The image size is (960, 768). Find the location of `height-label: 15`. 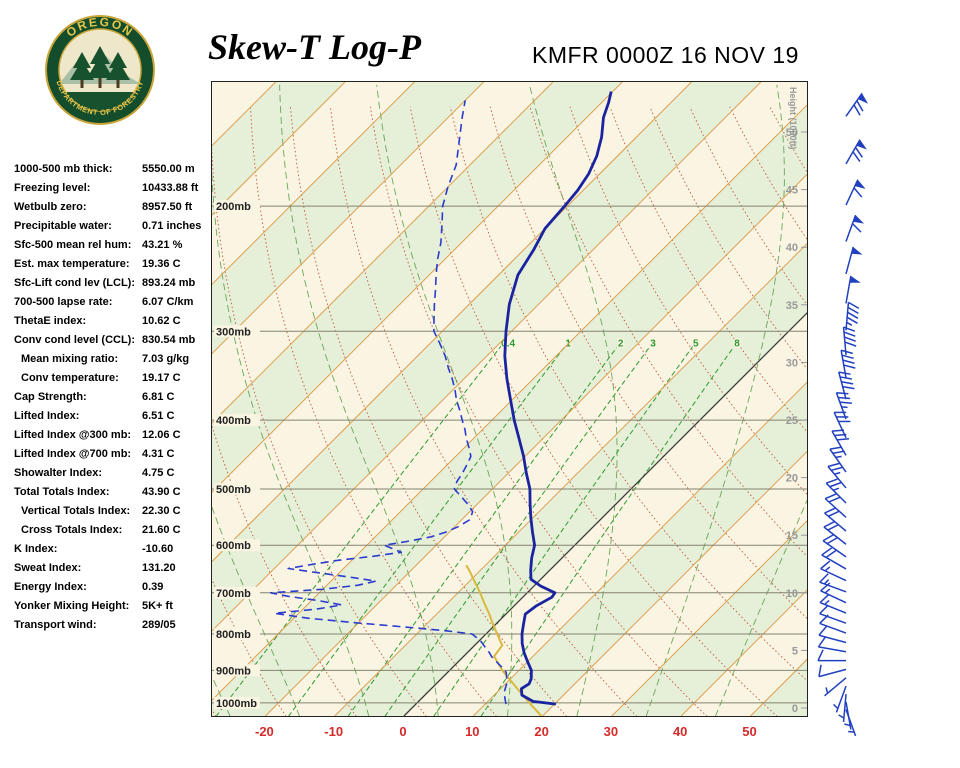

height-label: 15 is located at coordinates (792, 536).